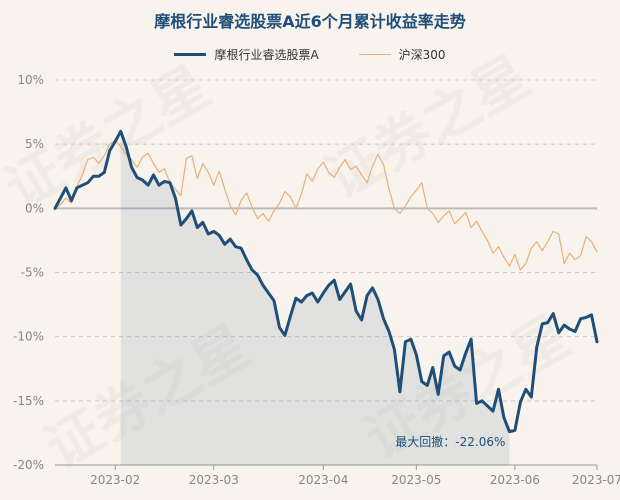 Image resolution: width=620 pixels, height=500 pixels. What do you see at coordinates (323, 480) in the screenshot?
I see `x-tick-label: 2023-04` at bounding box center [323, 480].